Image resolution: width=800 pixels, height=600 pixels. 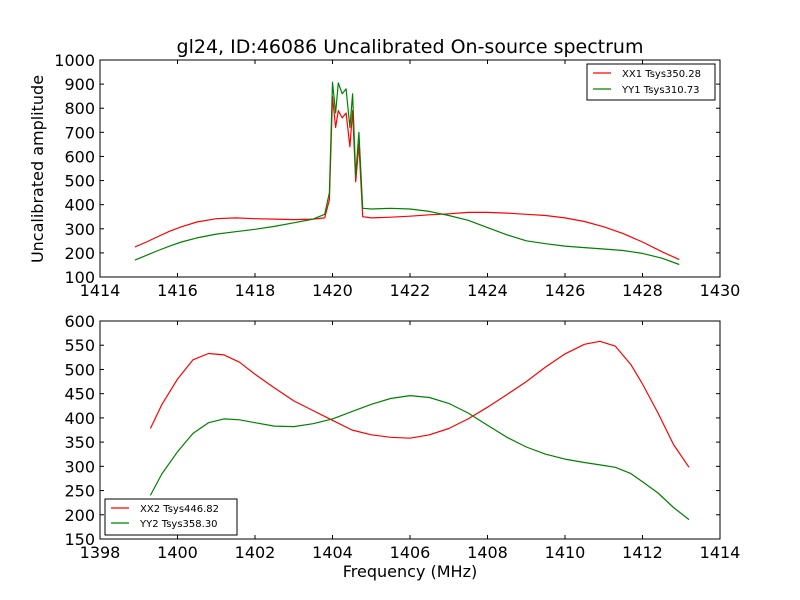 I want to click on top-legend-box, so click(x=651, y=82).